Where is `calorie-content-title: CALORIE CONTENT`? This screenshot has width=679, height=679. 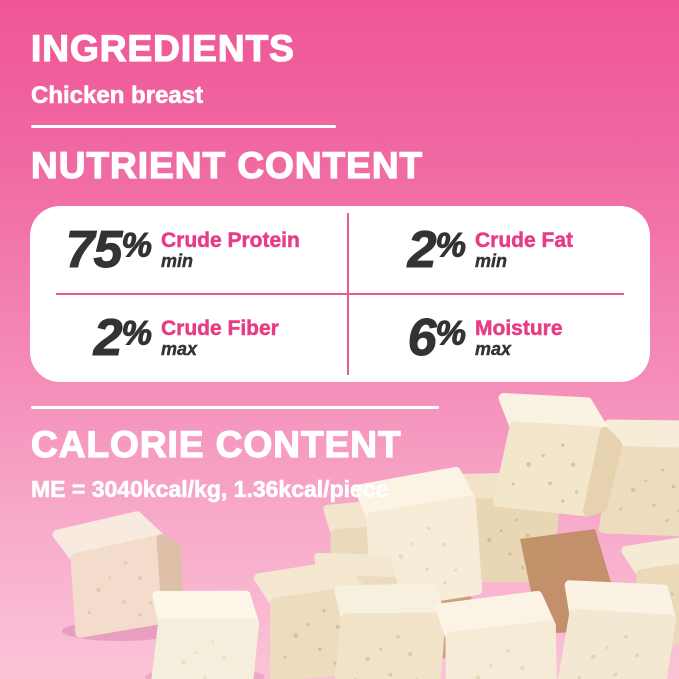
calorie-content-title: CALORIE CONTENT is located at coordinates (216, 444).